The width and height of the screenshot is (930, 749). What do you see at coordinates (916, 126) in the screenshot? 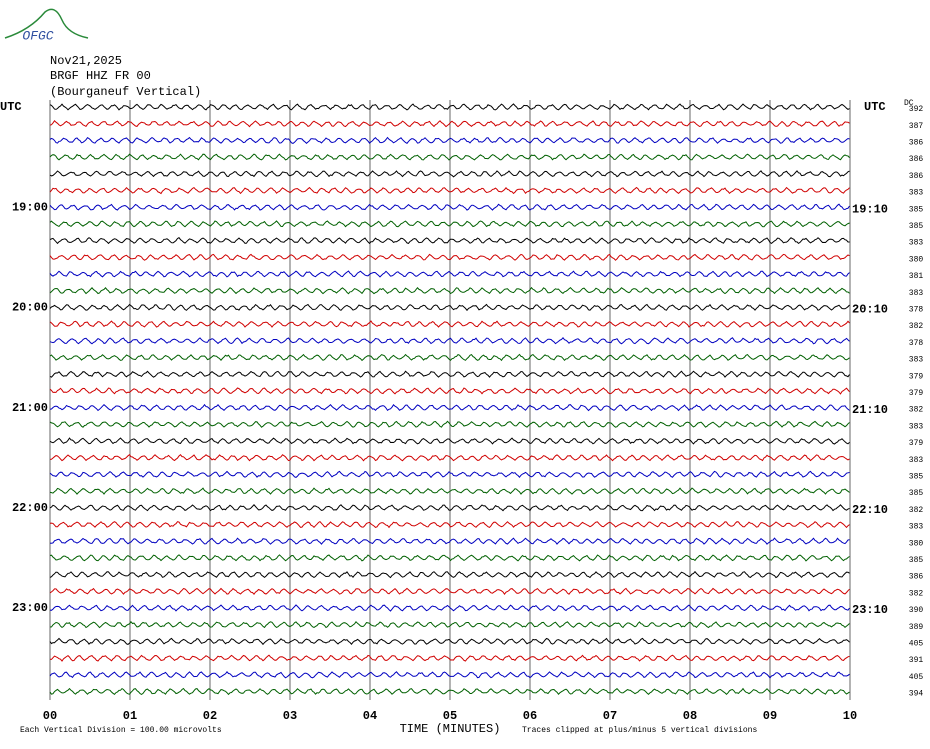
I see `dc-value: 387` at bounding box center [916, 126].